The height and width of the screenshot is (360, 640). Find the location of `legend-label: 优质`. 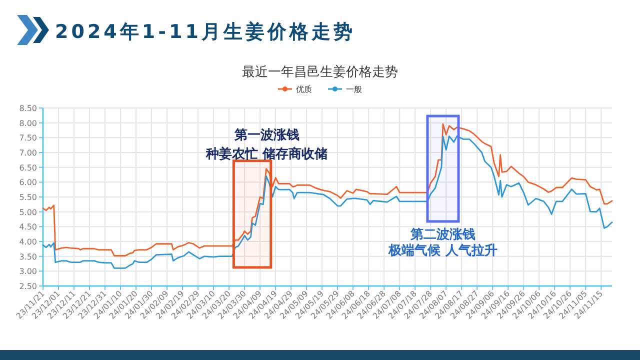

legend-label: 优质 is located at coordinates (304, 89).